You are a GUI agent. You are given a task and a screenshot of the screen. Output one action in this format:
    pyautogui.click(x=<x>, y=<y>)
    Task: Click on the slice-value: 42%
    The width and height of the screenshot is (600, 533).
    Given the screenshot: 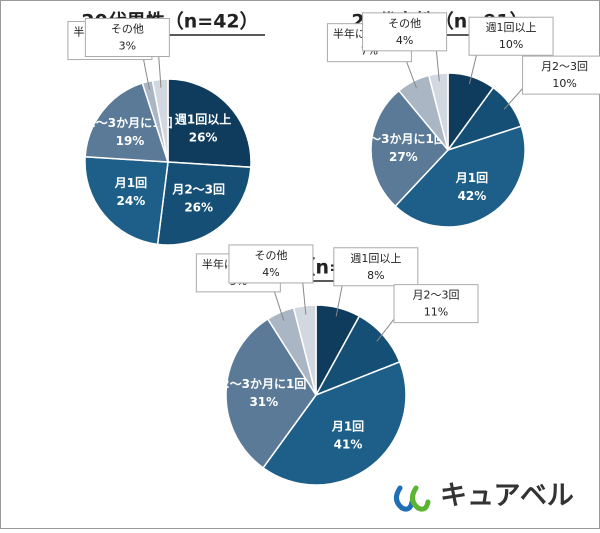 What is the action you would take?
    pyautogui.click(x=472, y=196)
    